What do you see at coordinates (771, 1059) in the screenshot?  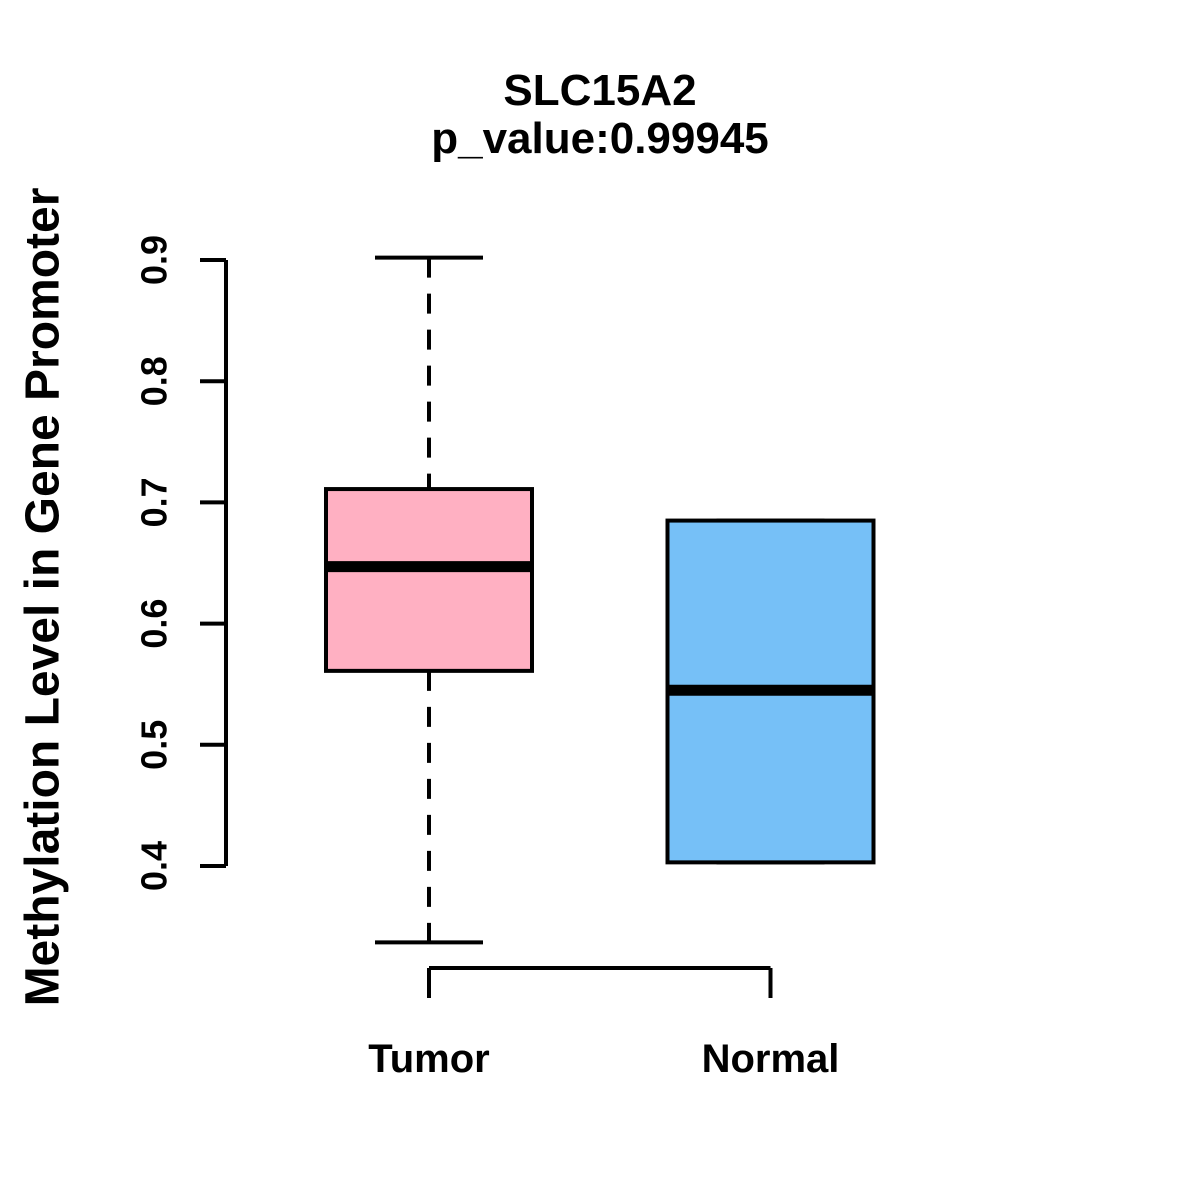 I see `x-category-label-normal: Normal` at bounding box center [771, 1059].